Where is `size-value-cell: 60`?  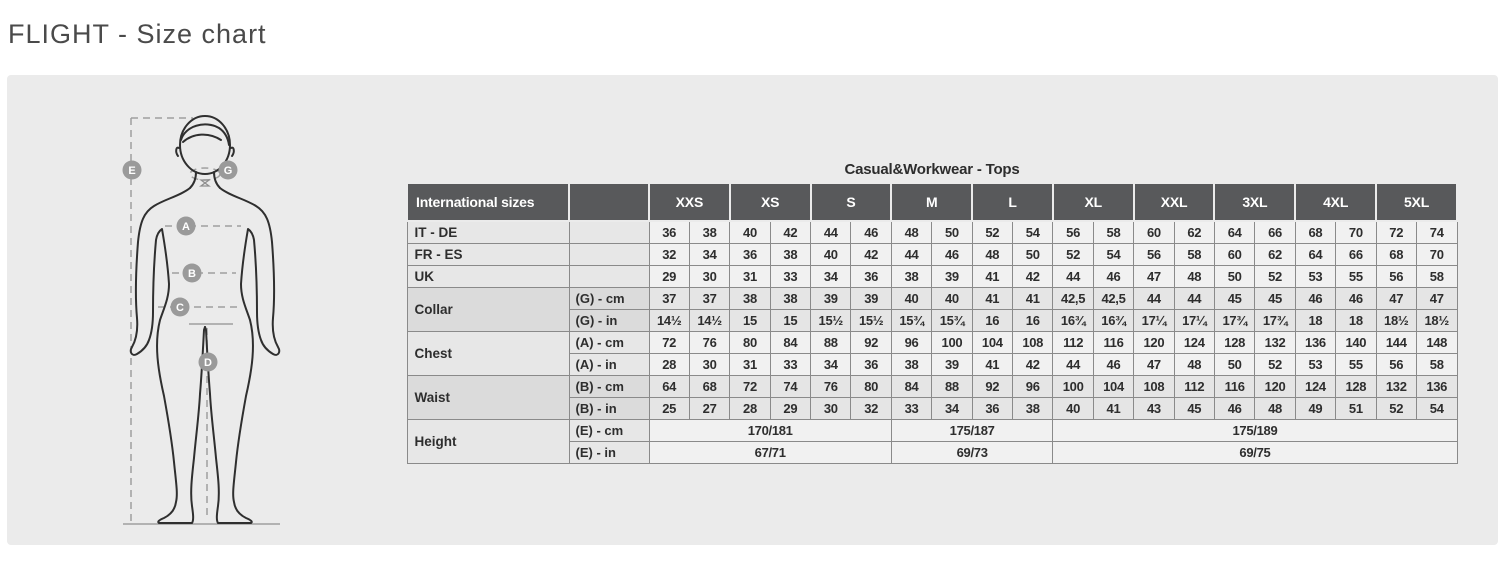 size-value-cell: 60 is located at coordinates (1234, 254).